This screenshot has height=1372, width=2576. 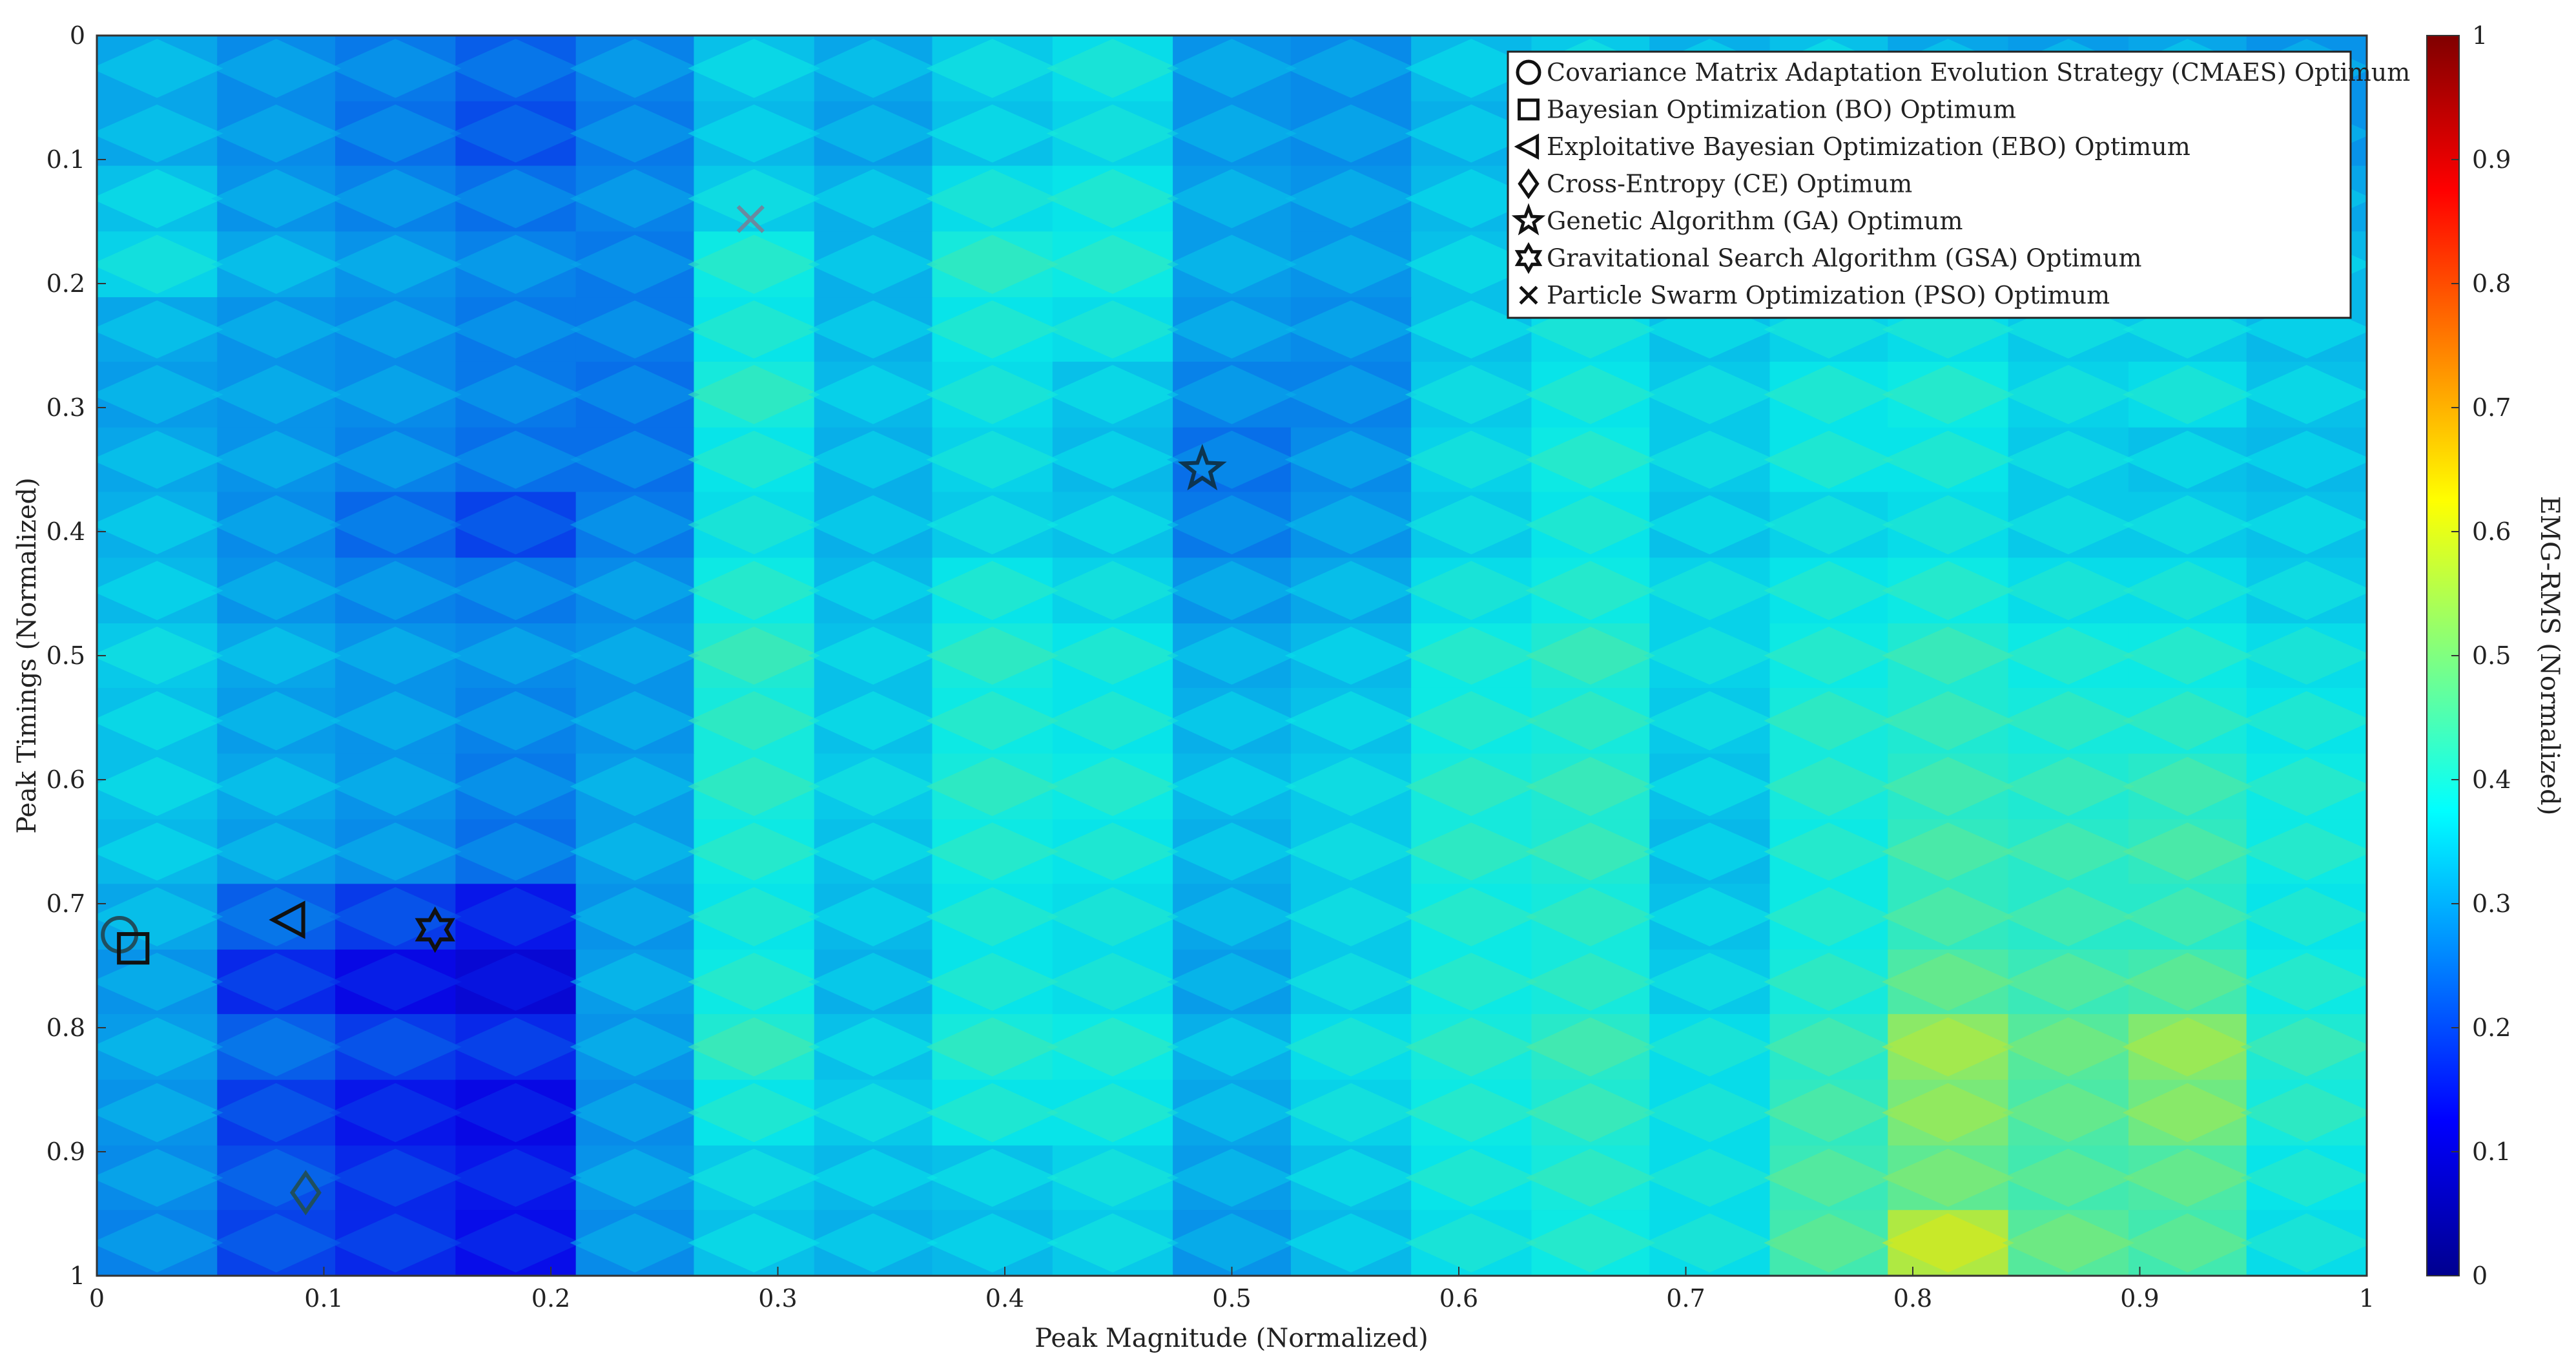 I want to click on y-tick-label: 0.1, so click(x=65, y=159).